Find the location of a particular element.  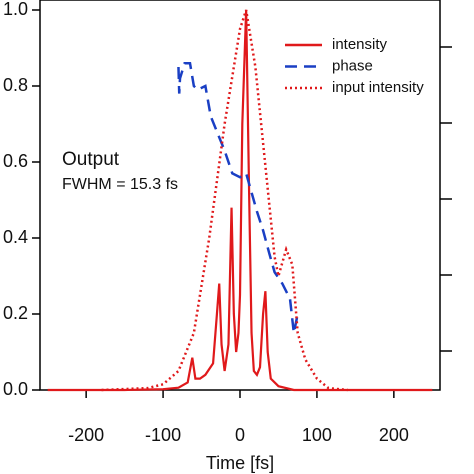

legend-label: intensity is located at coordinates (360, 44).